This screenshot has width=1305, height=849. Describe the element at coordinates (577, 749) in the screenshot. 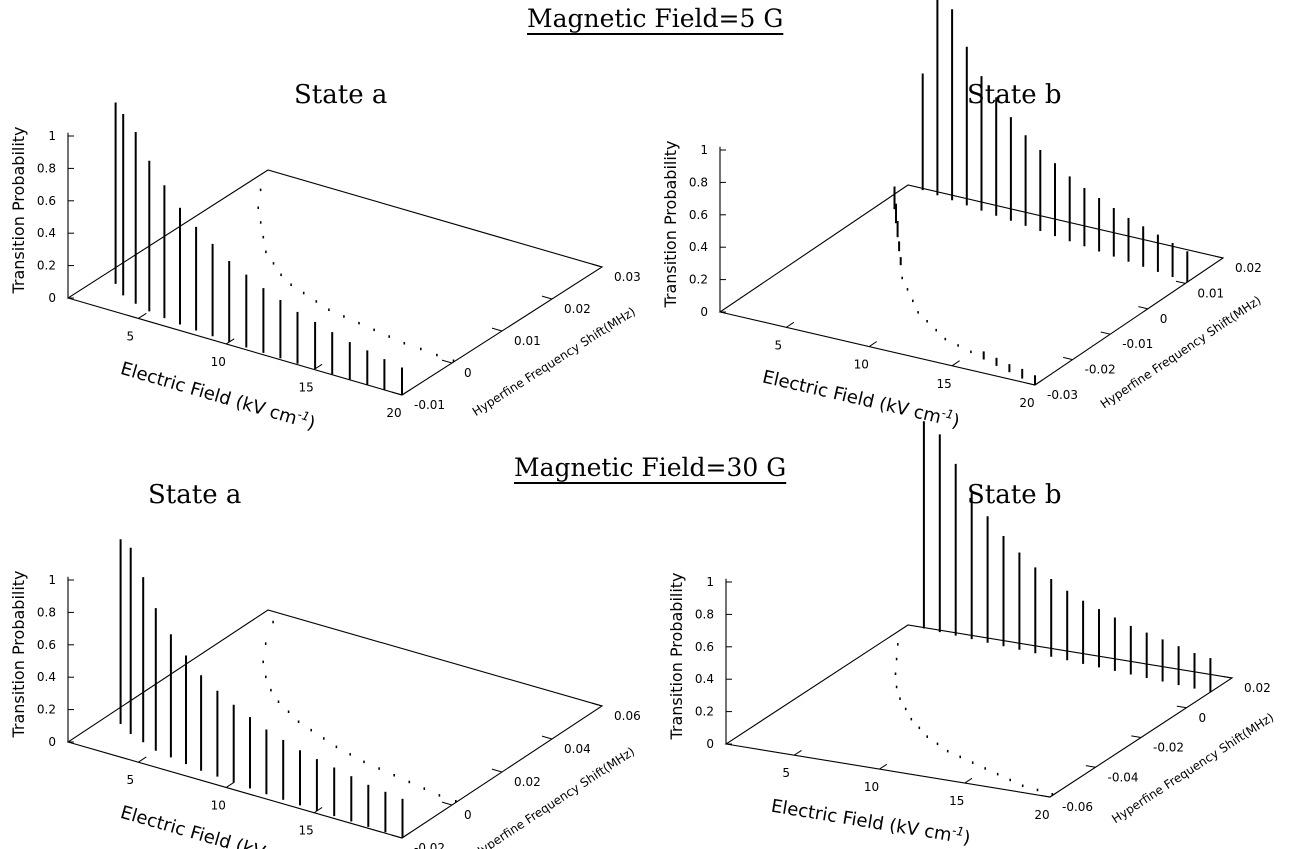

I see `z-tick-label: 0.04` at that location.